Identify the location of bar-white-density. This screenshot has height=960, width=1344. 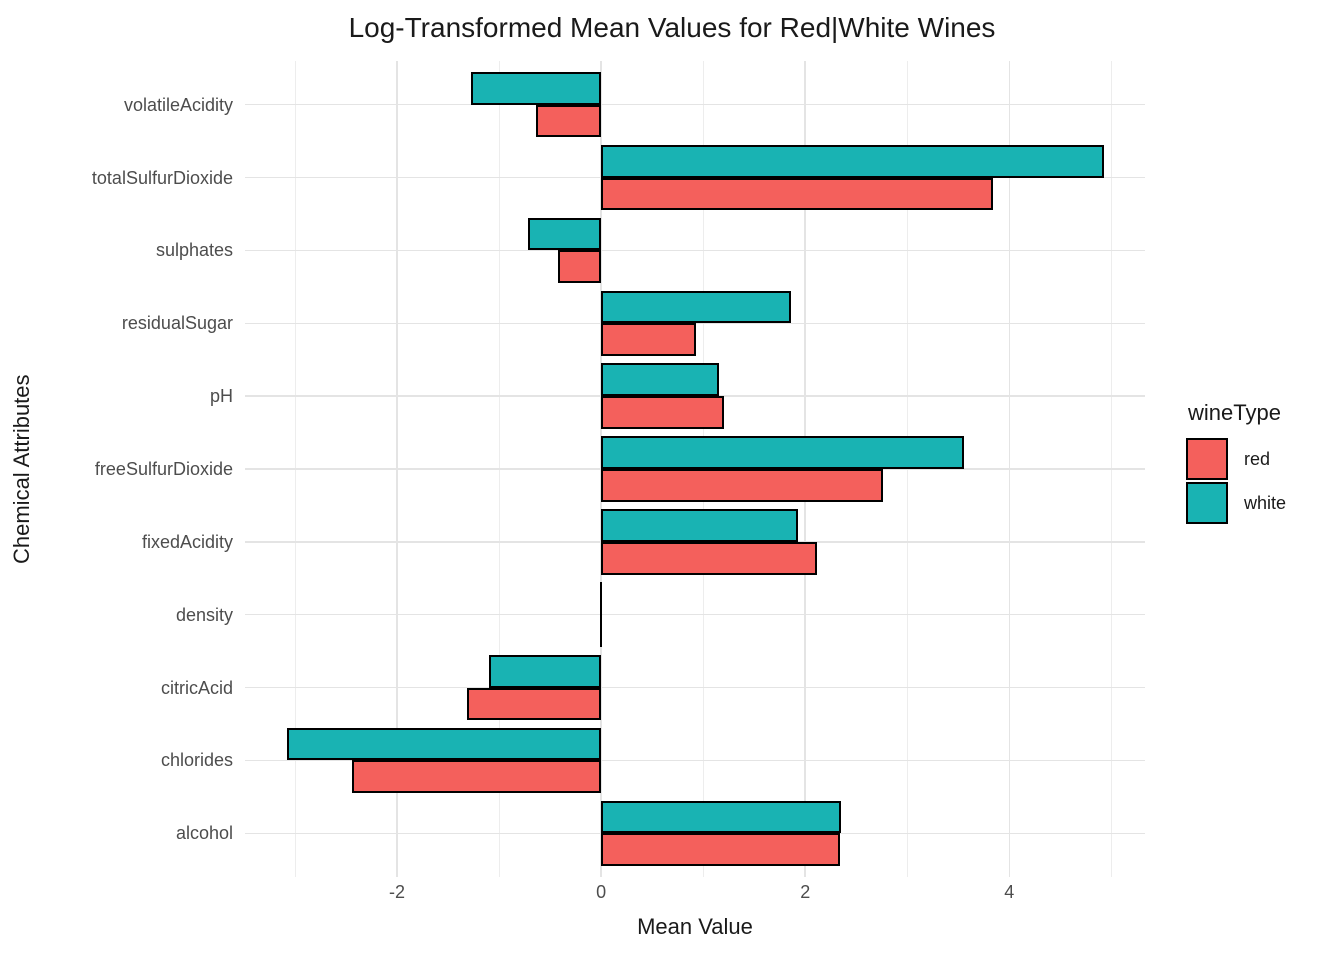
(601, 598).